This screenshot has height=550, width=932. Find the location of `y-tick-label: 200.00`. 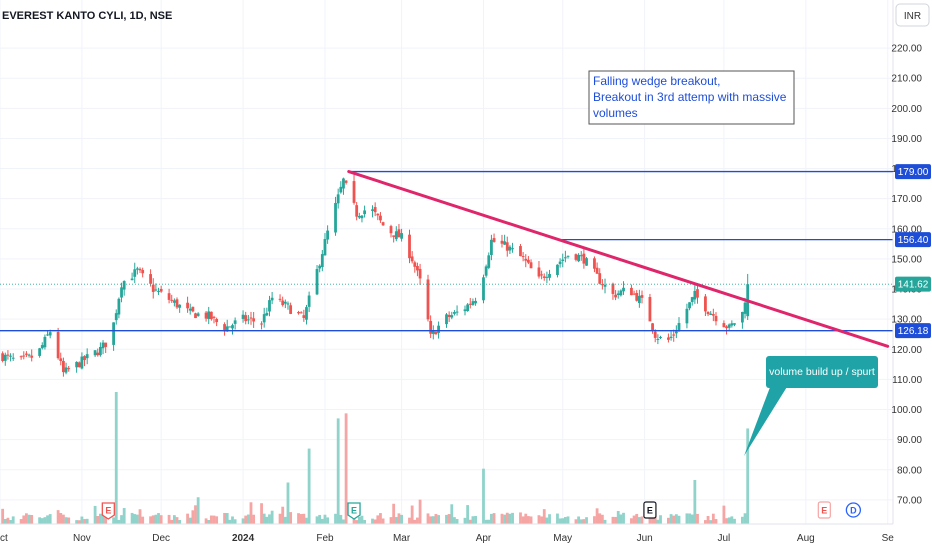

y-tick-label: 200.00 is located at coordinates (906, 109).